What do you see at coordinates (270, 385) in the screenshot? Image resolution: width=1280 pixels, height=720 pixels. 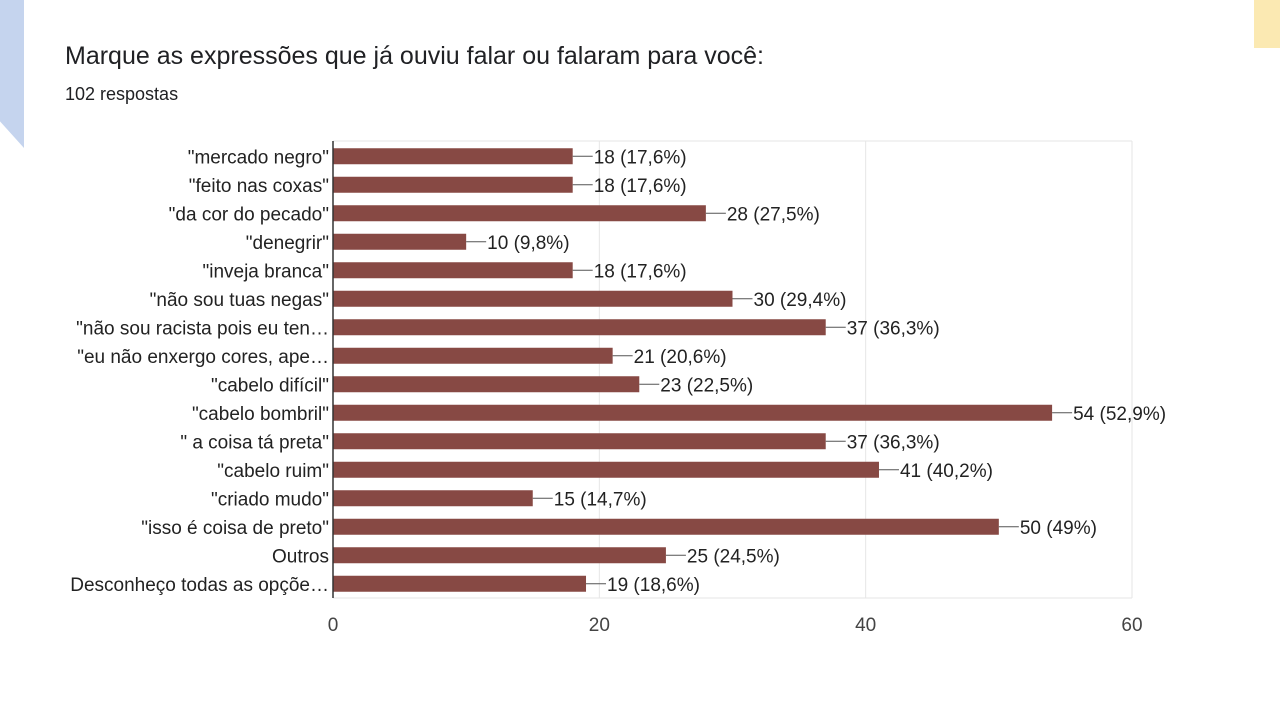 I see `category-label-8: "cabelo difícil"` at bounding box center [270, 385].